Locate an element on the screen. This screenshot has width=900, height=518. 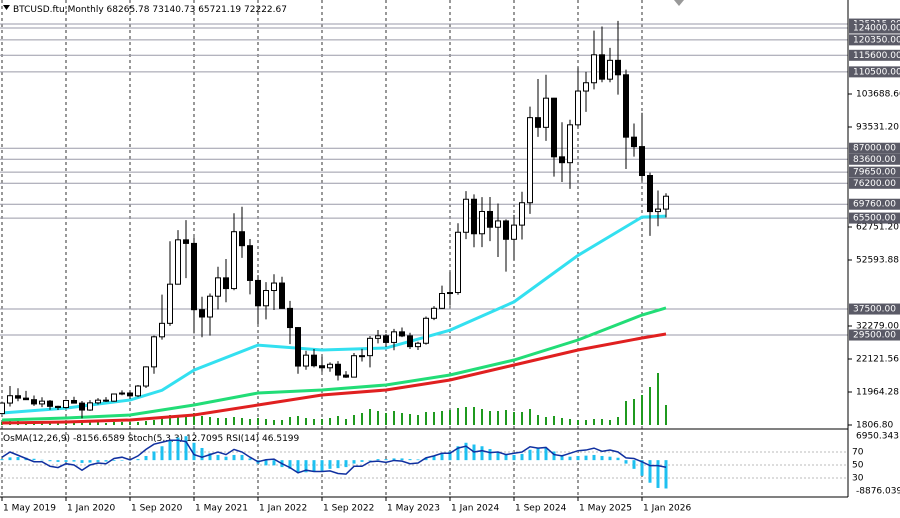
y-tick-label: 103688.60 is located at coordinates (878, 94).